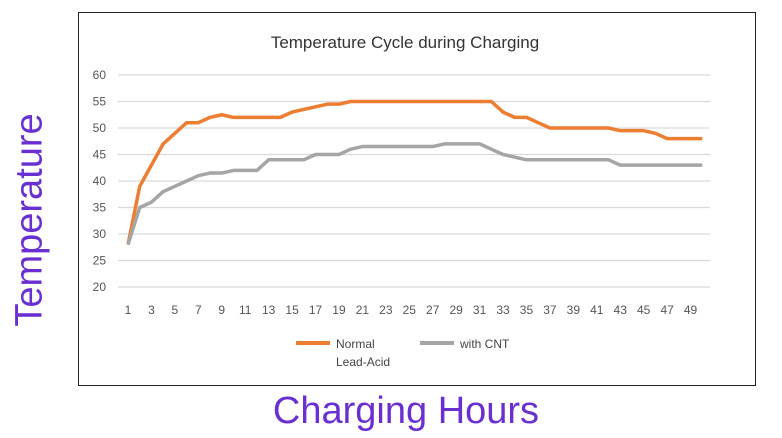  What do you see at coordinates (100, 181) in the screenshot?
I see `y-tick-label: 40` at bounding box center [100, 181].